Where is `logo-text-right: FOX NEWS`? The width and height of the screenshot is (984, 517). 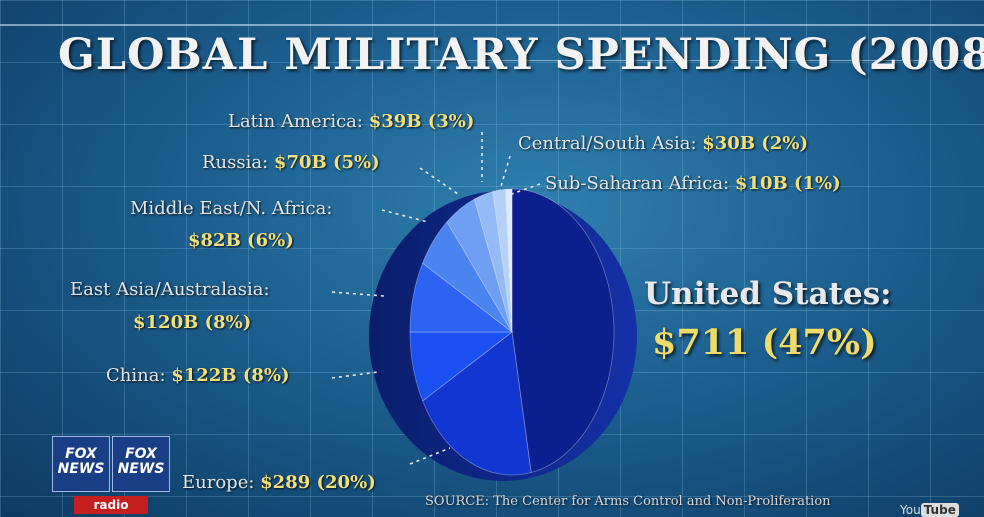 logo-text-right: FOX NEWS is located at coordinates (141, 461).